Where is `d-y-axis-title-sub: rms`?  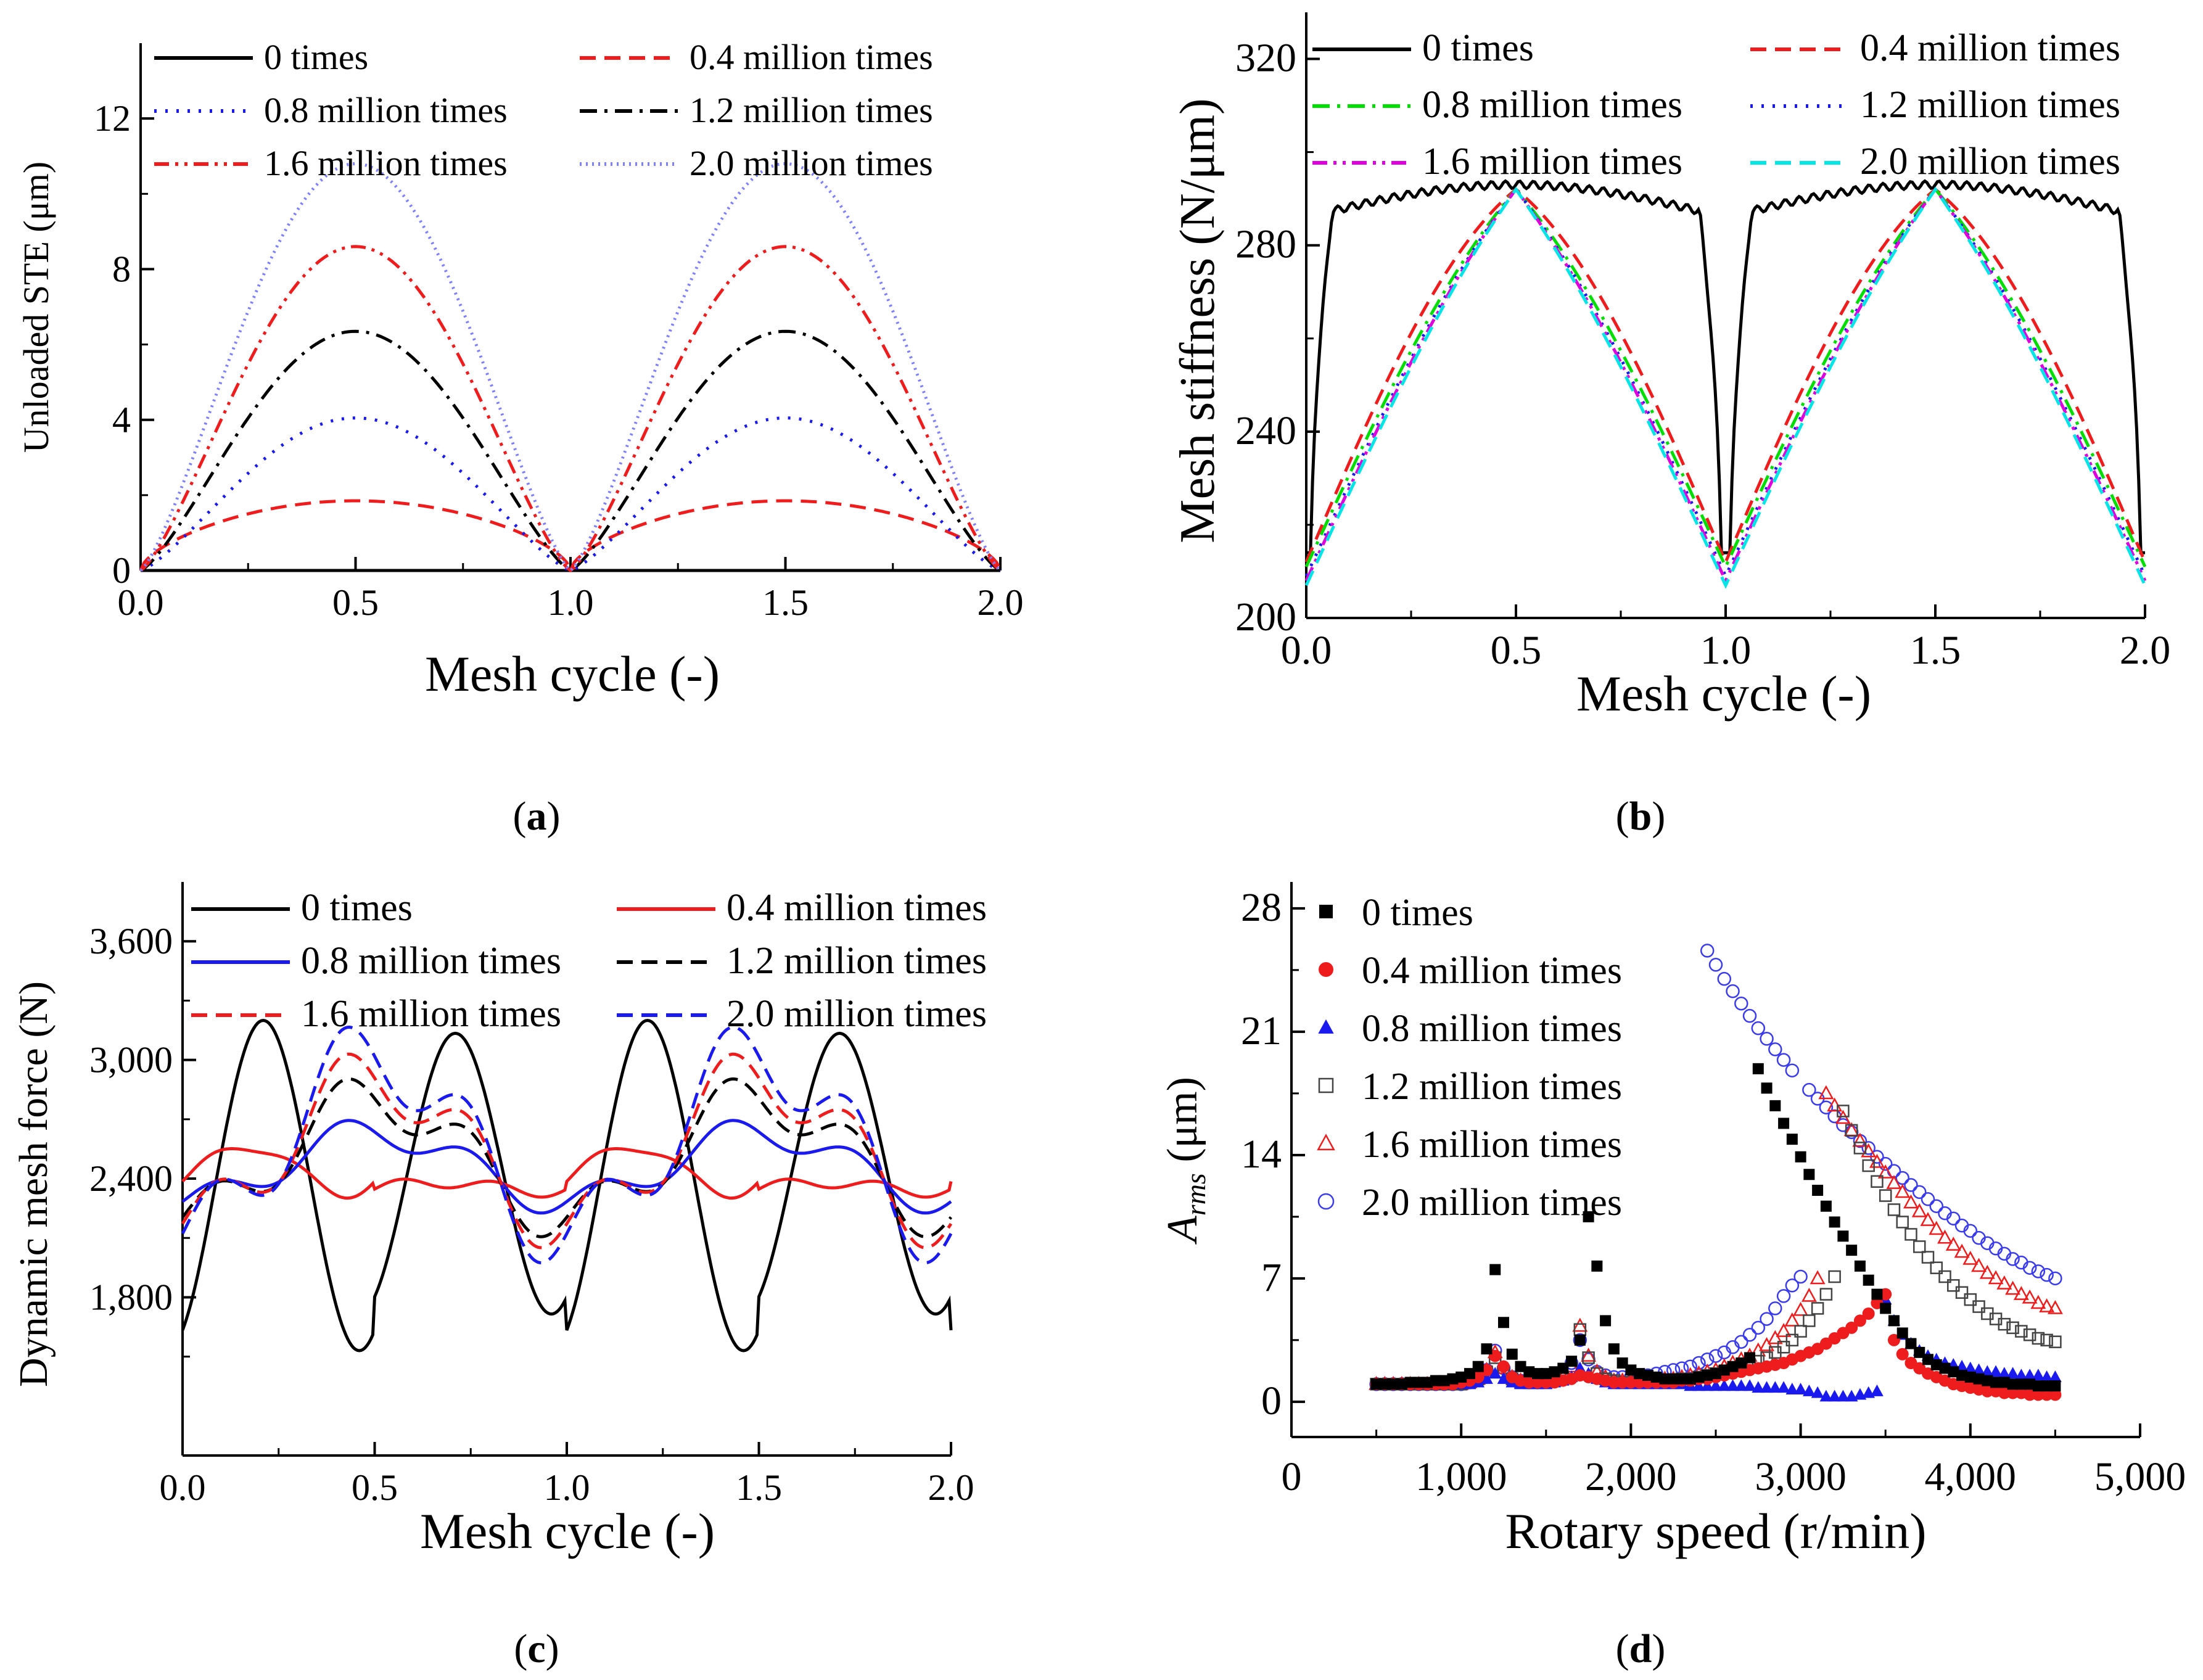
d-y-axis-title-sub: rms is located at coordinates (1195, 1194).